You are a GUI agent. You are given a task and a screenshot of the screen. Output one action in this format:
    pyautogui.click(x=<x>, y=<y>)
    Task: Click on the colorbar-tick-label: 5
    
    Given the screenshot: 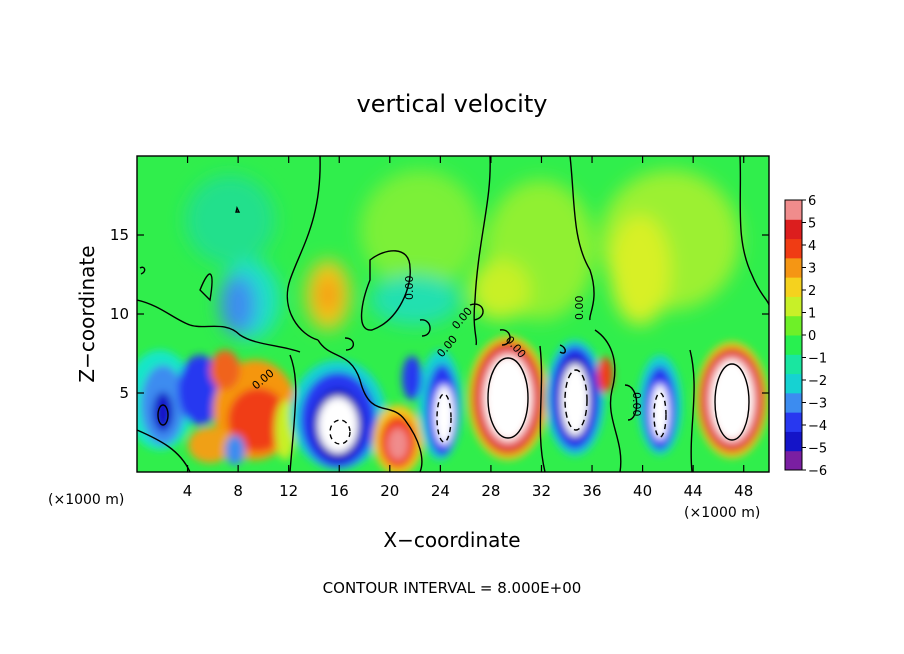 What is the action you would take?
    pyautogui.click(x=812, y=224)
    